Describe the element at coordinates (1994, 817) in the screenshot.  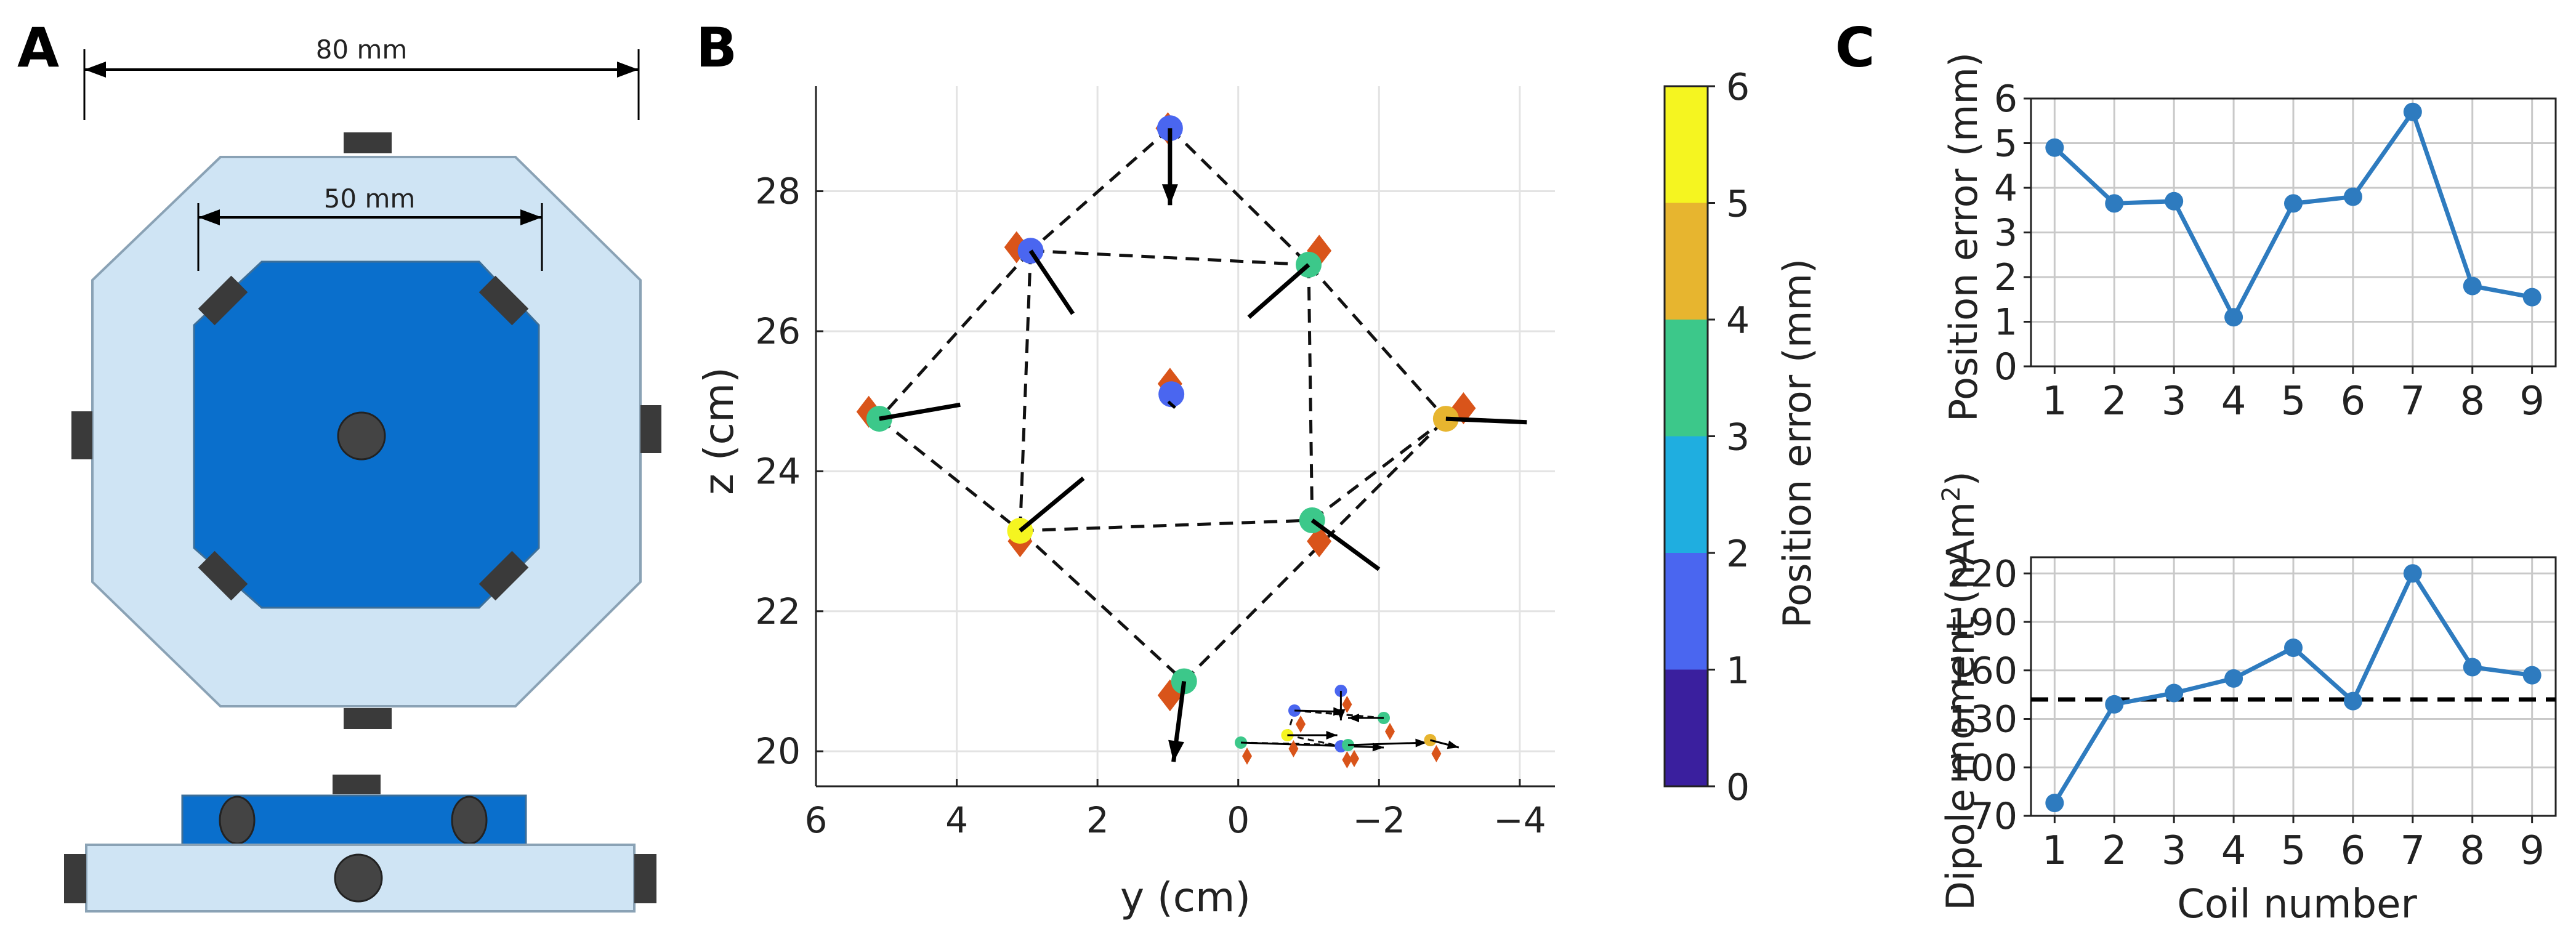
I see `ytick-label: 70` at that location.